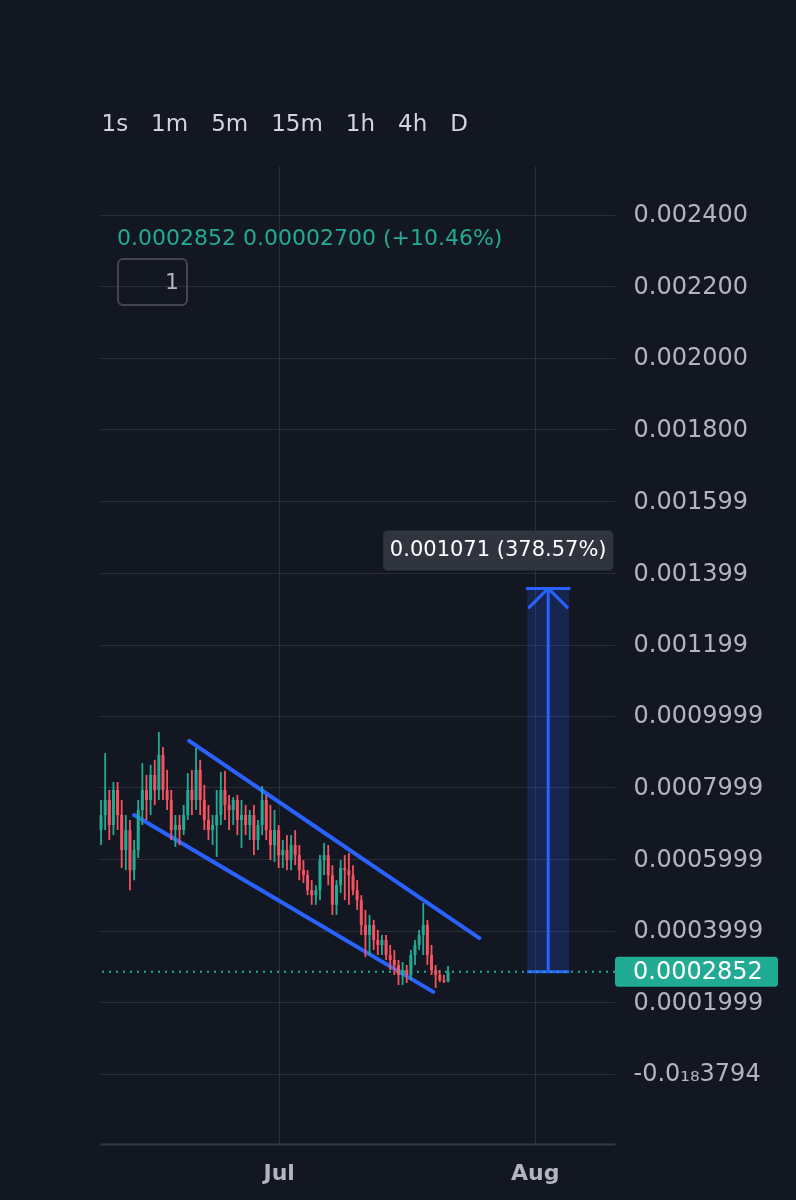 The height and width of the screenshot is (1200, 796). What do you see at coordinates (698, 786) in the screenshot?
I see `y-tick-label: 0.0007999` at bounding box center [698, 786].